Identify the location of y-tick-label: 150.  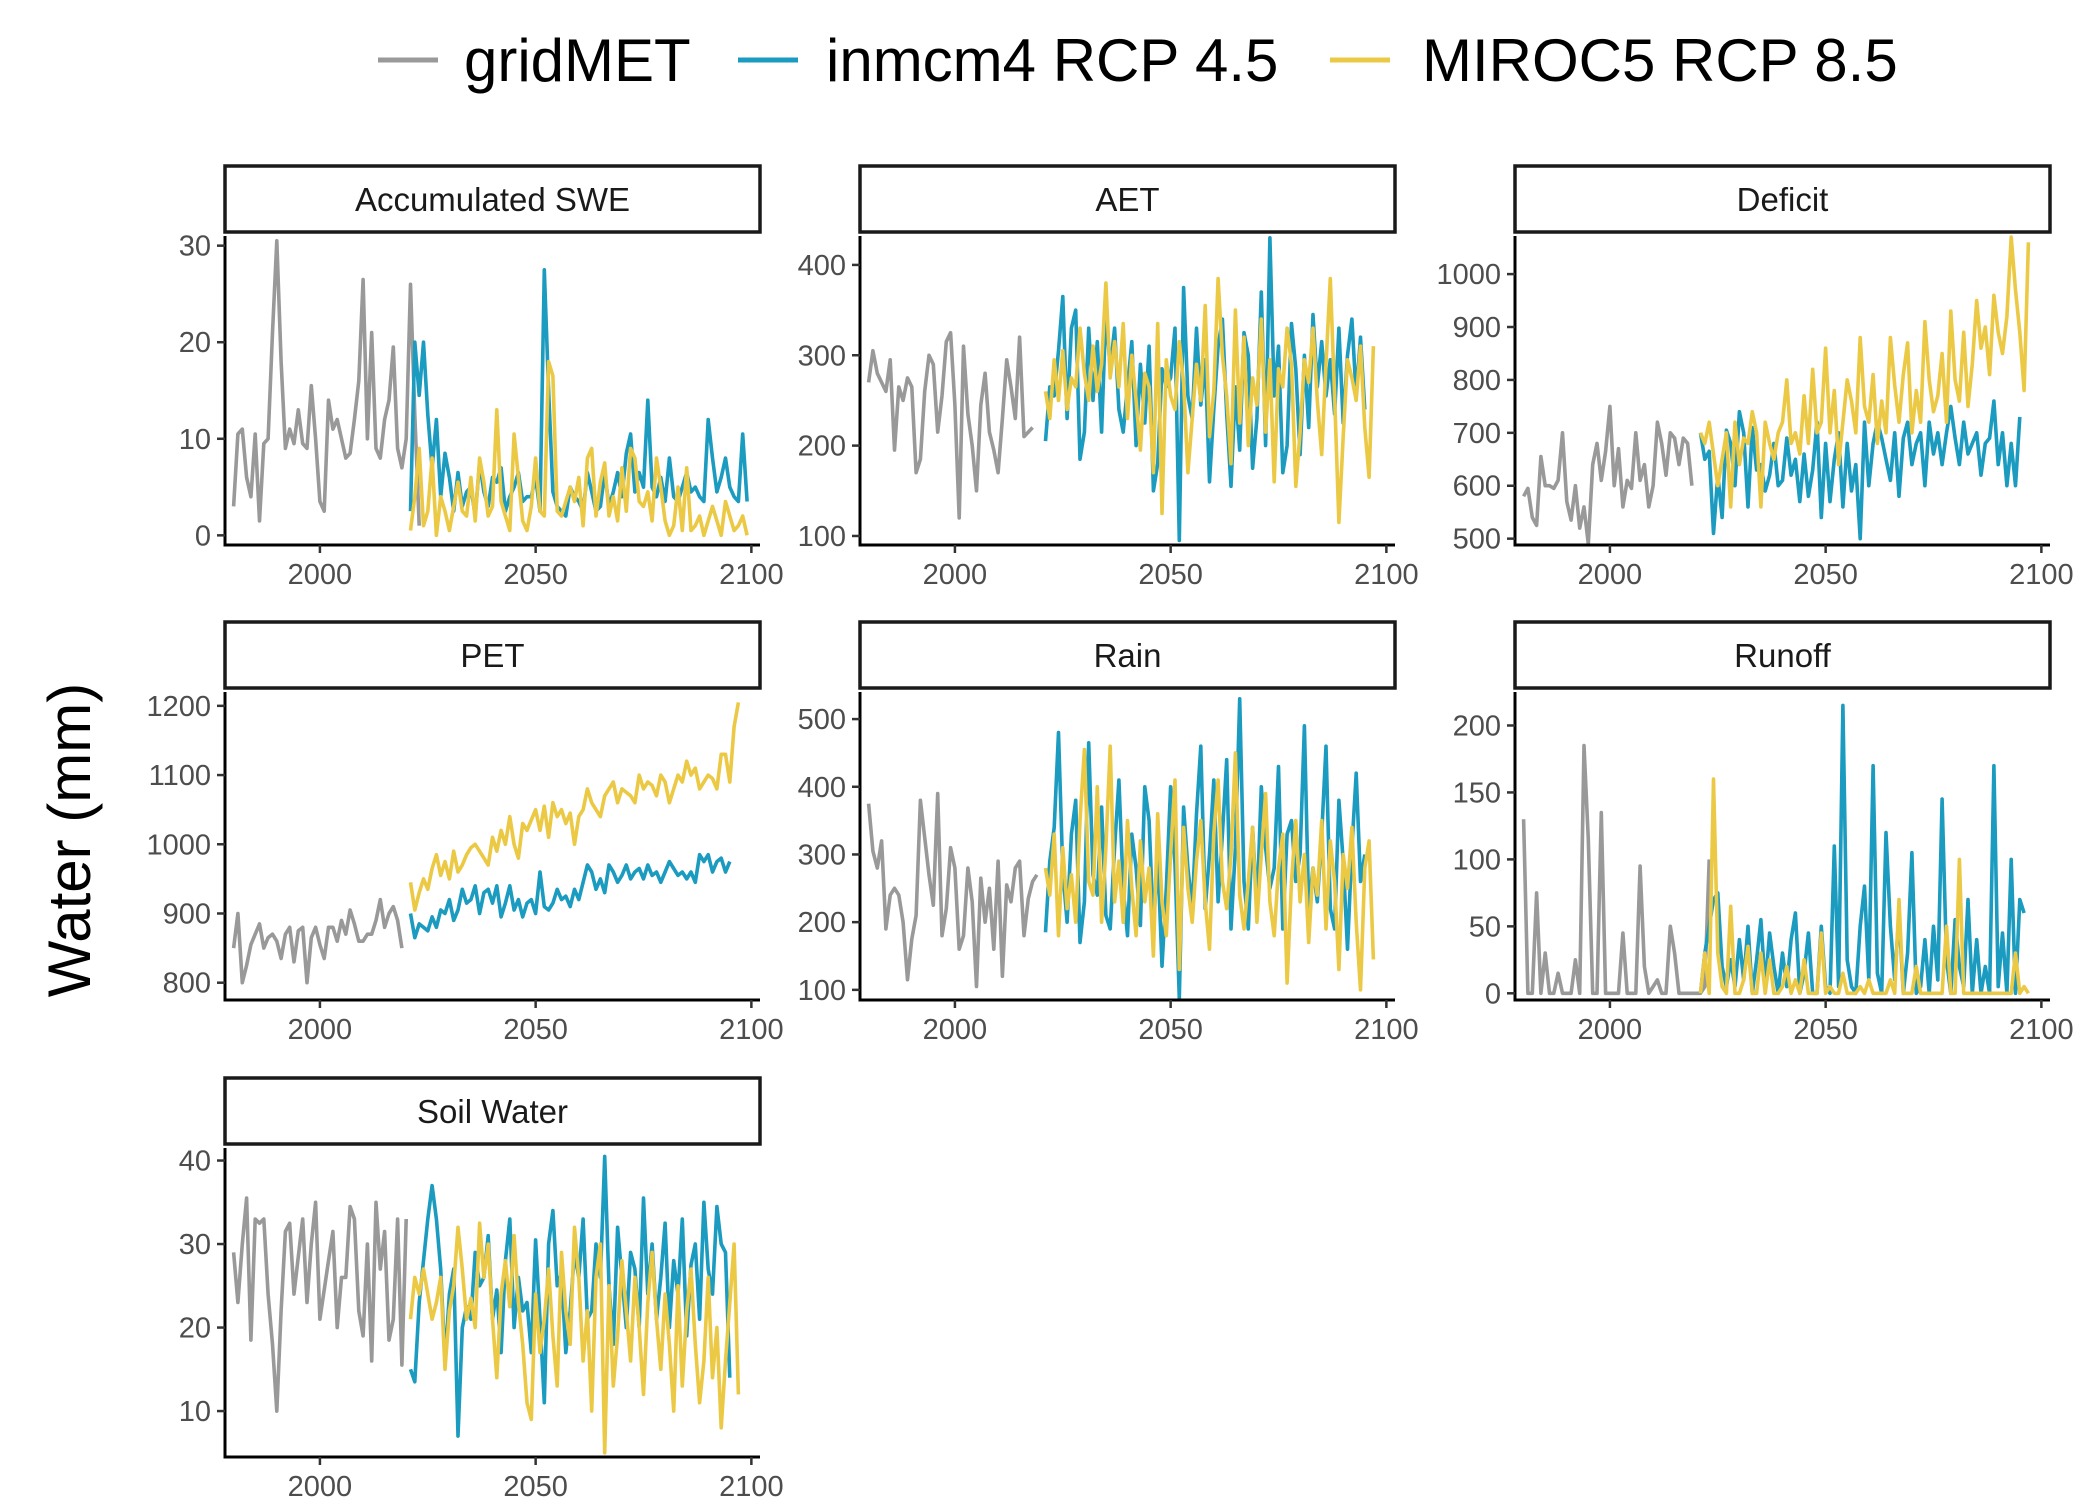
(1477, 793).